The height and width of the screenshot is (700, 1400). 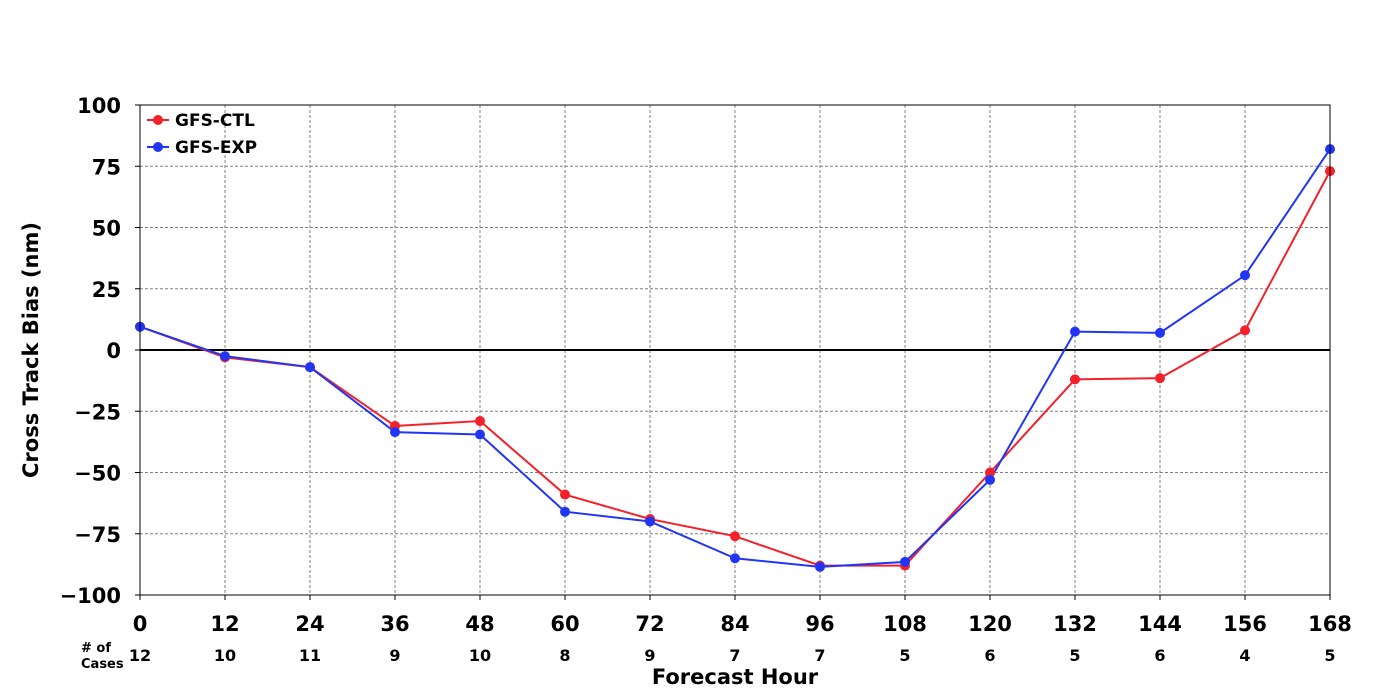 I want to click on cases-header-line: Cases, so click(x=102, y=664).